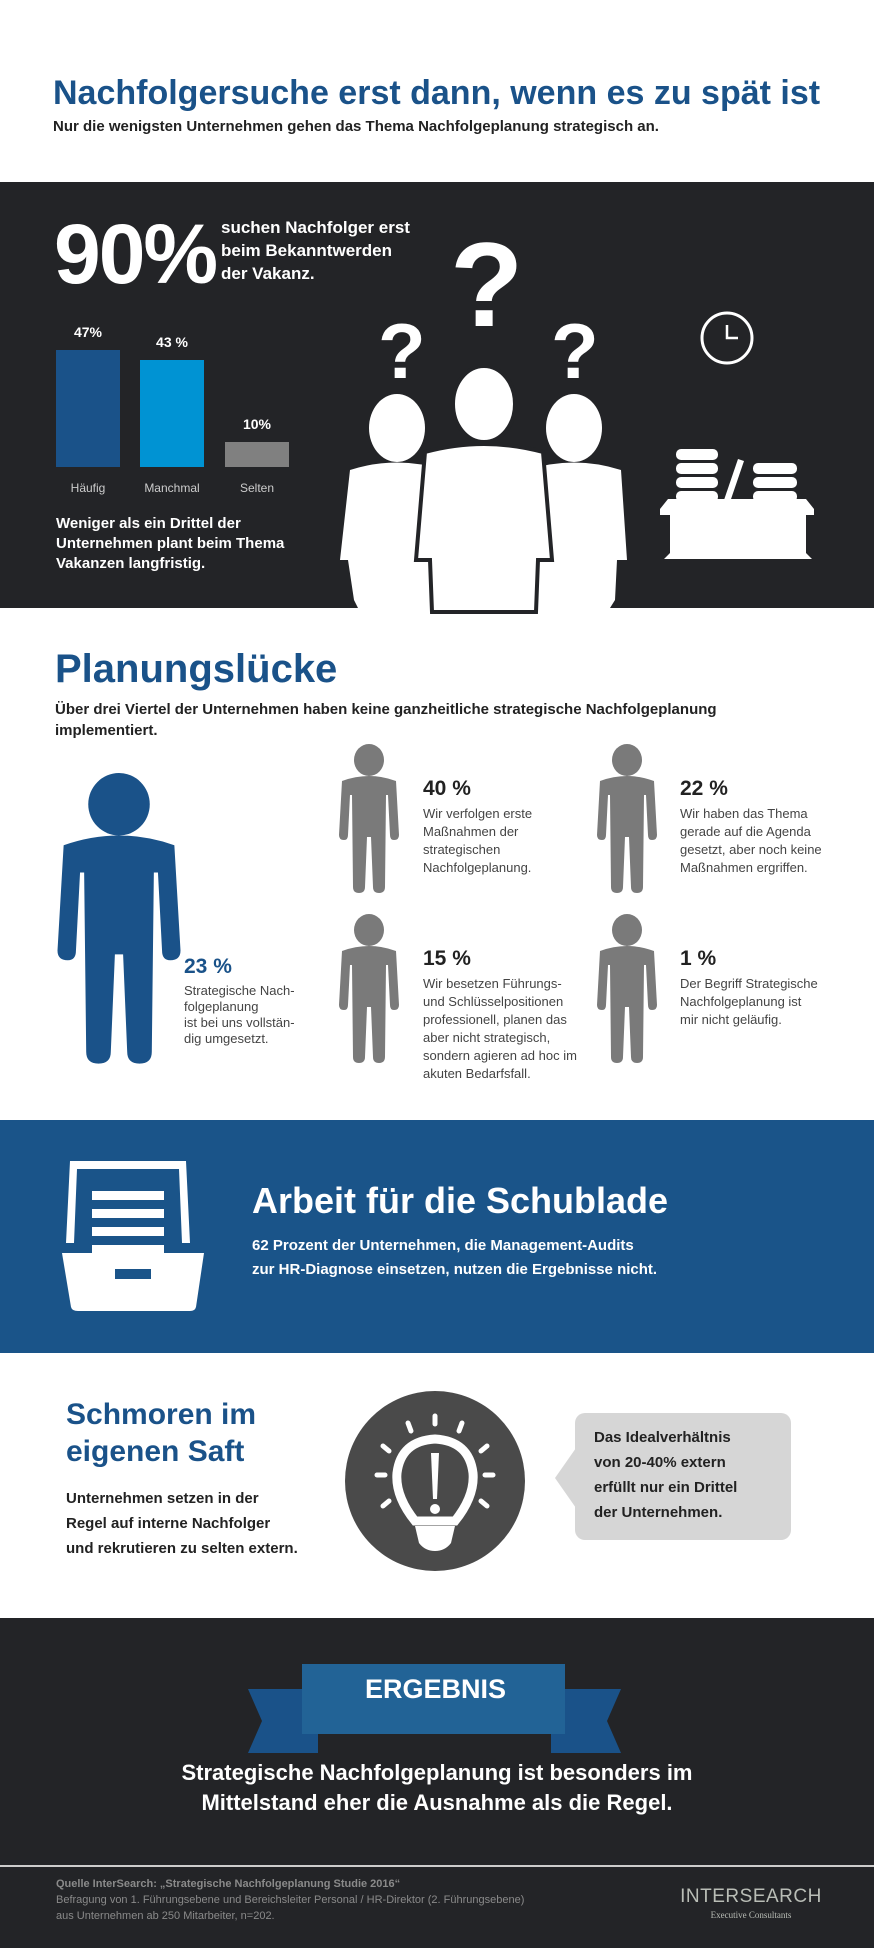 This screenshot has width=874, height=1948. Describe the element at coordinates (182, 1548) in the screenshot. I see `text-line: und rekrutieren zu selten extern.` at that location.